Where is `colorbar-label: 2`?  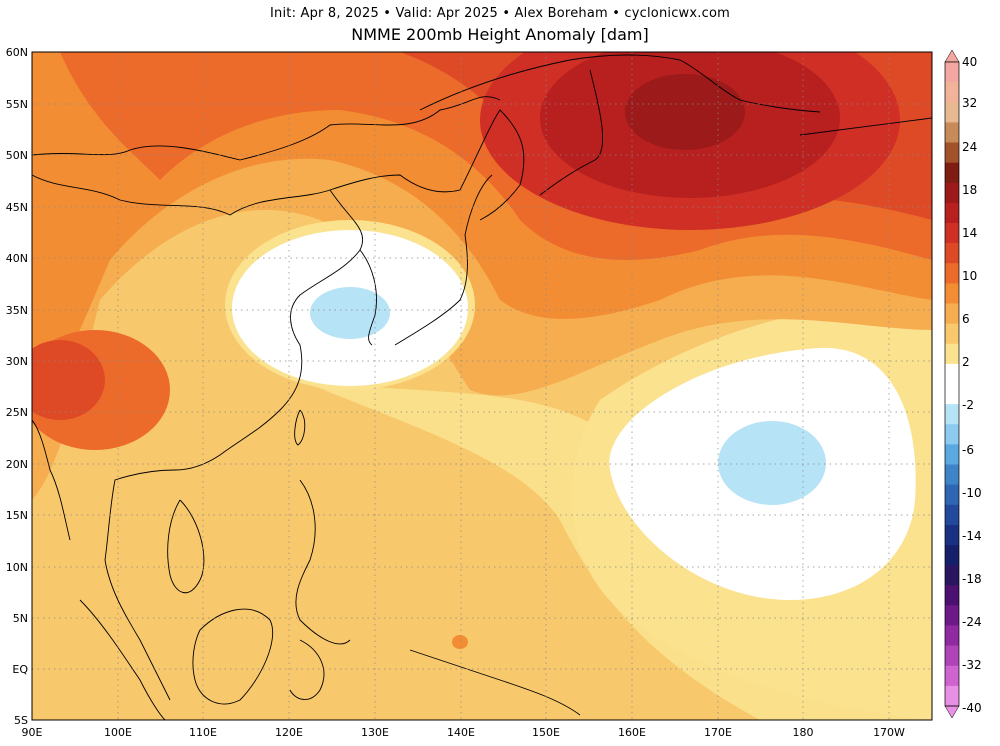 colorbar-label: 2 is located at coordinates (966, 362).